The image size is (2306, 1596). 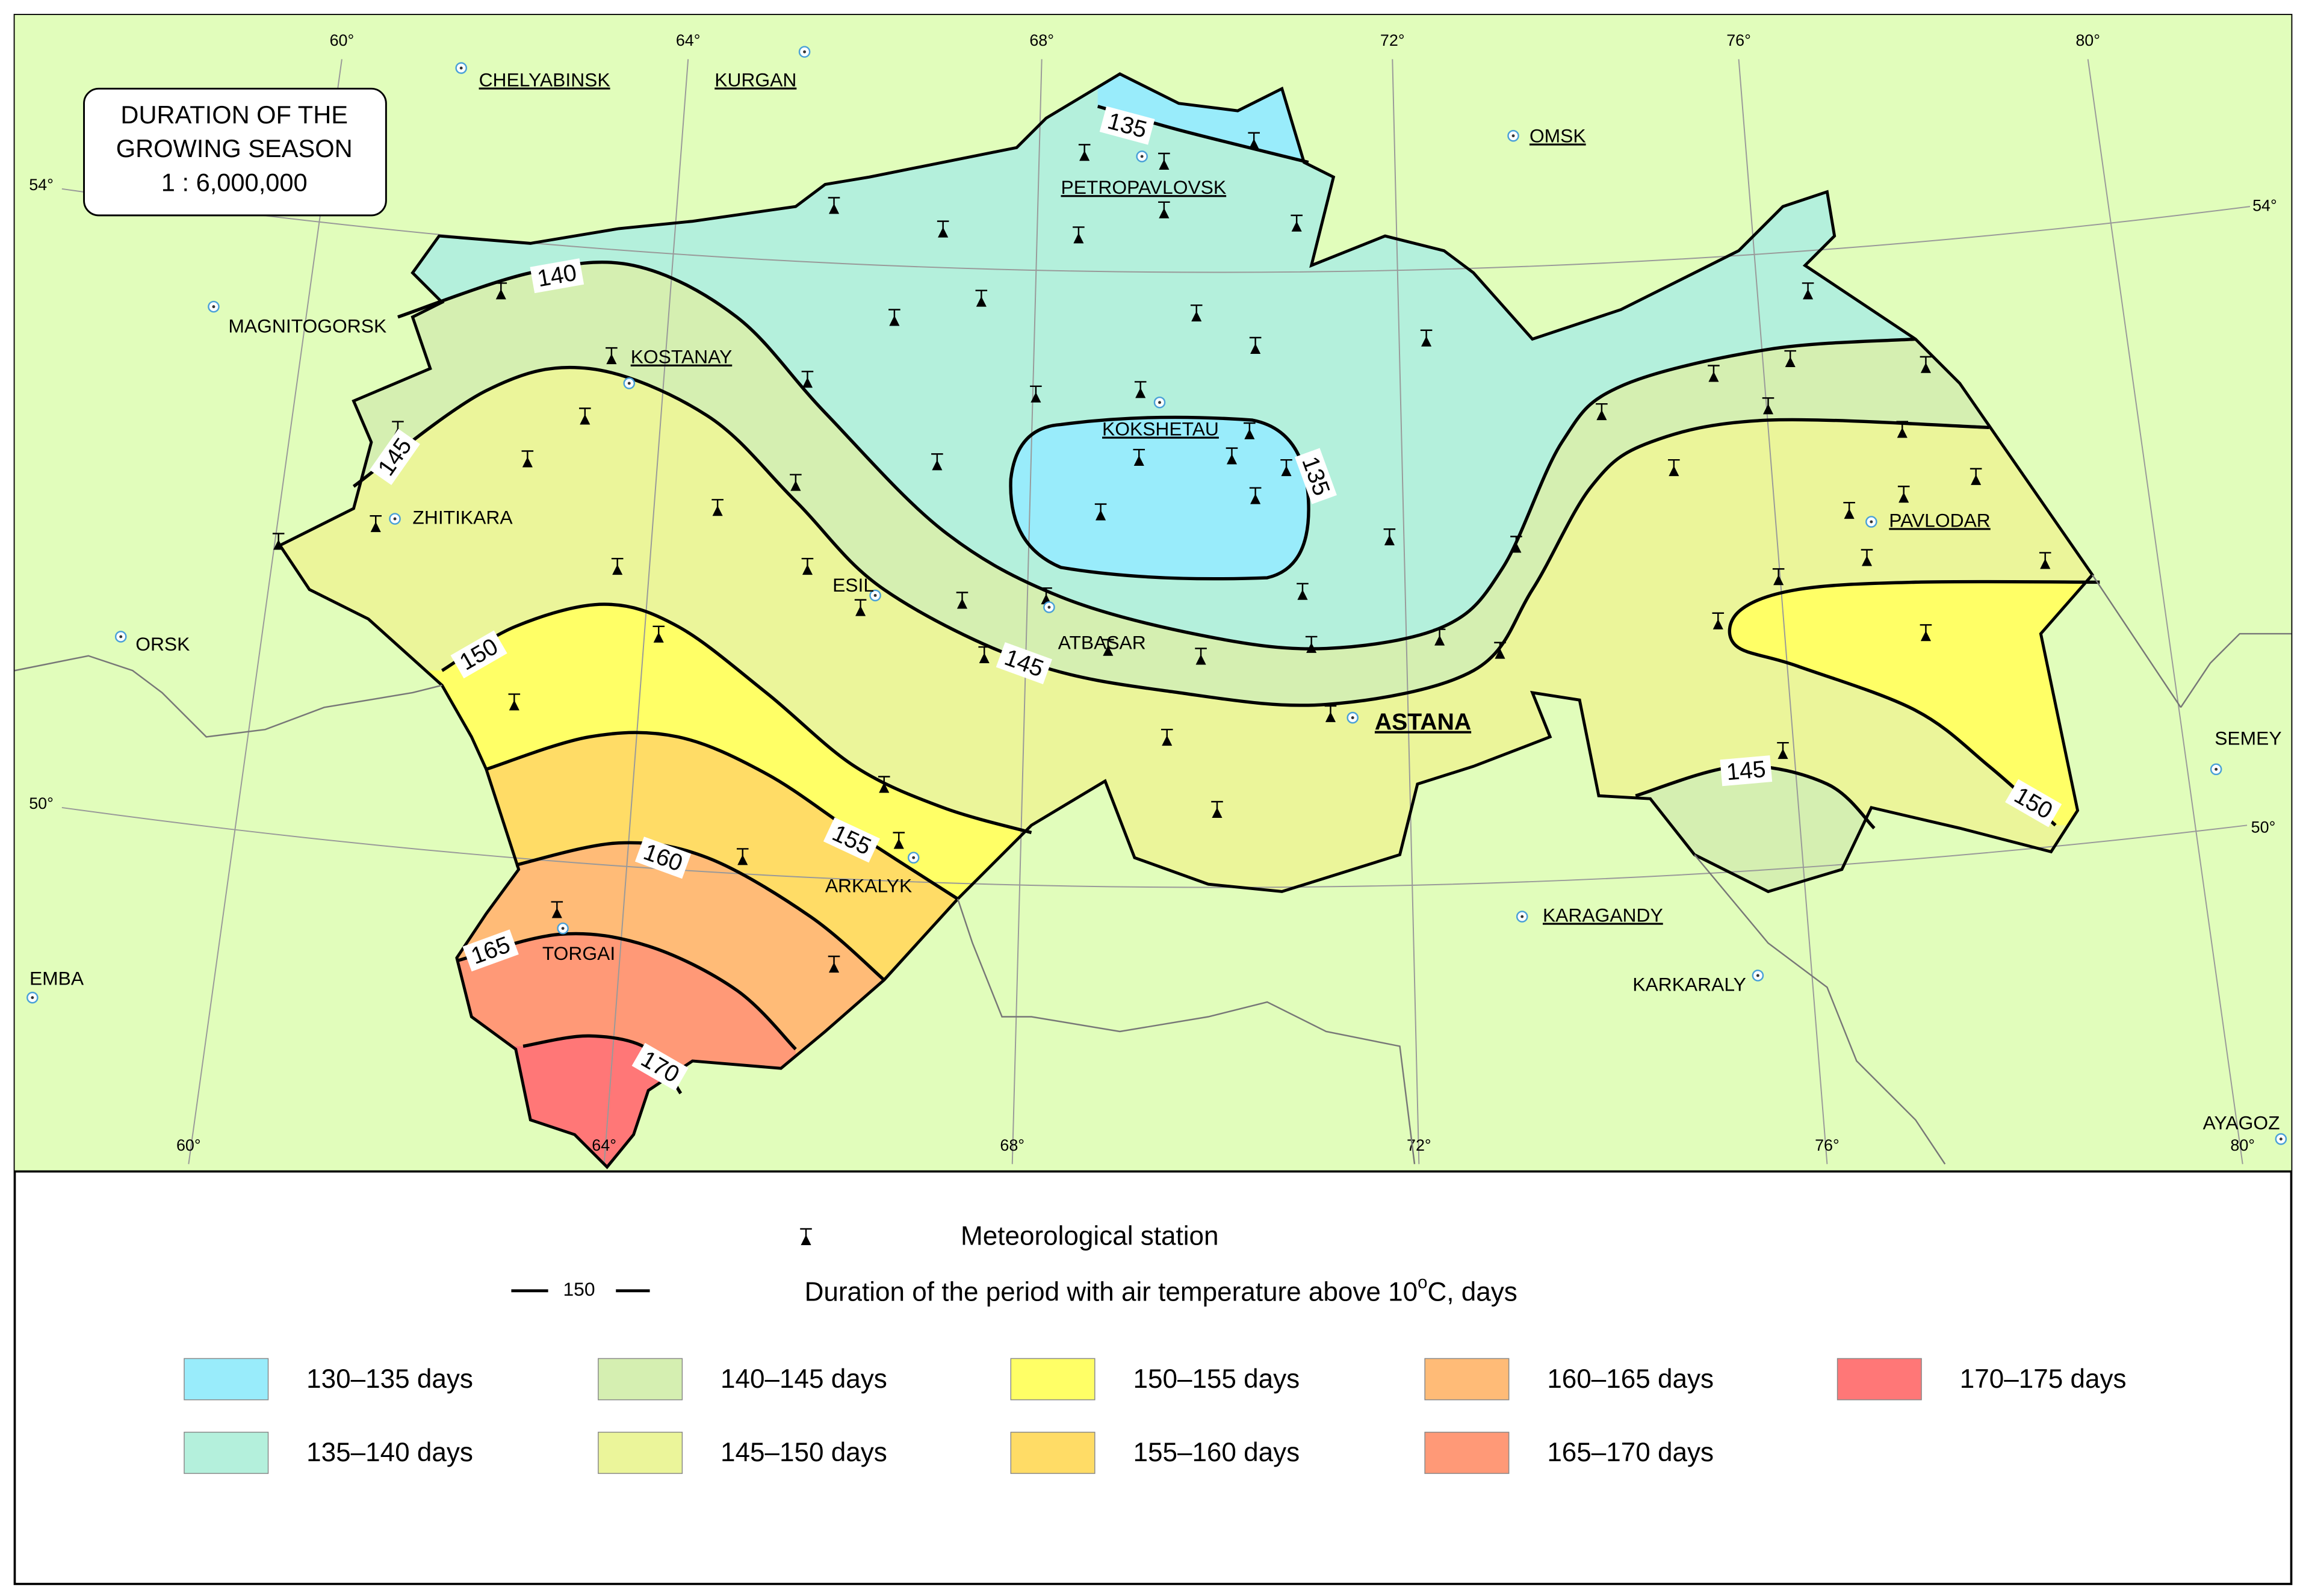 I want to click on isoline-value: 145, so click(x=1746, y=771).